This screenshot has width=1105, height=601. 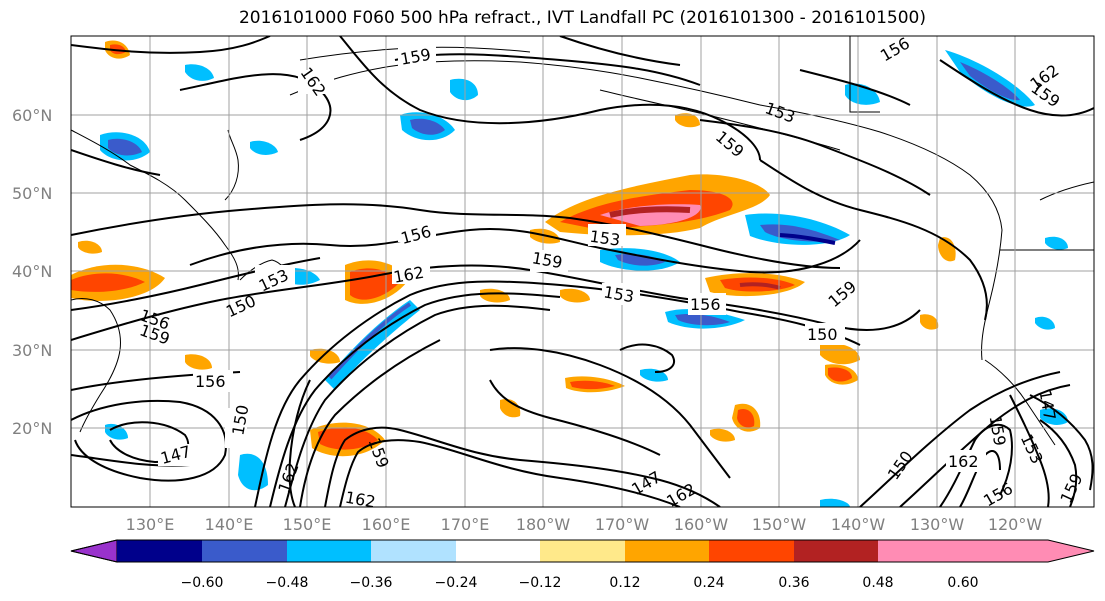 What do you see at coordinates (962, 583) in the screenshot?
I see `colorbar-tick-label: 0.60` at bounding box center [962, 583].